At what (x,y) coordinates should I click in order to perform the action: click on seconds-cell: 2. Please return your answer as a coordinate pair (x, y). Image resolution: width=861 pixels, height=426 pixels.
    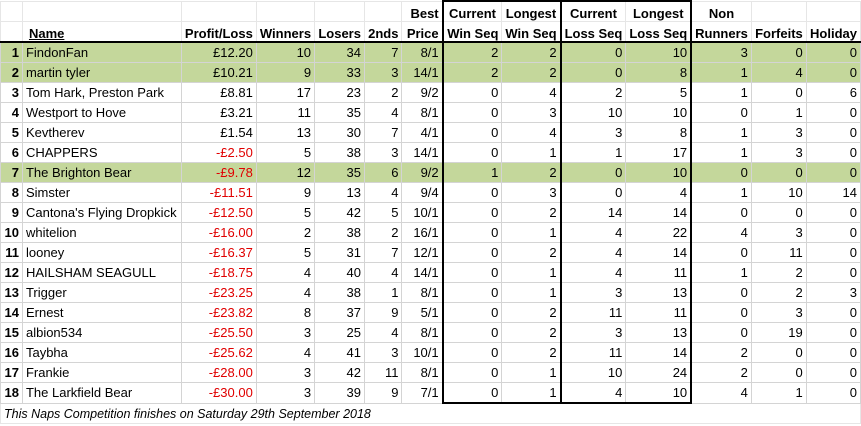
    Looking at the image, I should click on (383, 232).